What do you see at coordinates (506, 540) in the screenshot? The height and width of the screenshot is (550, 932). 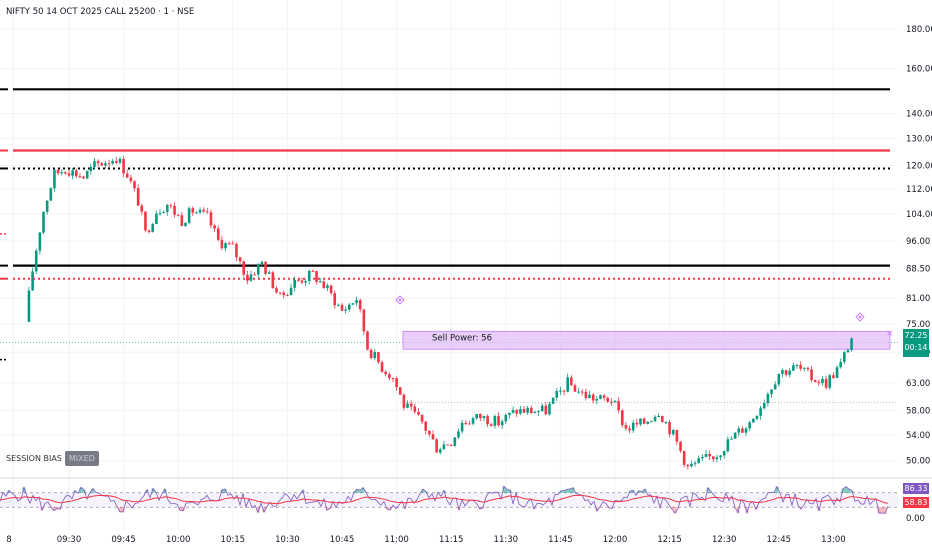 I see `time-tick: 11:30` at bounding box center [506, 540].